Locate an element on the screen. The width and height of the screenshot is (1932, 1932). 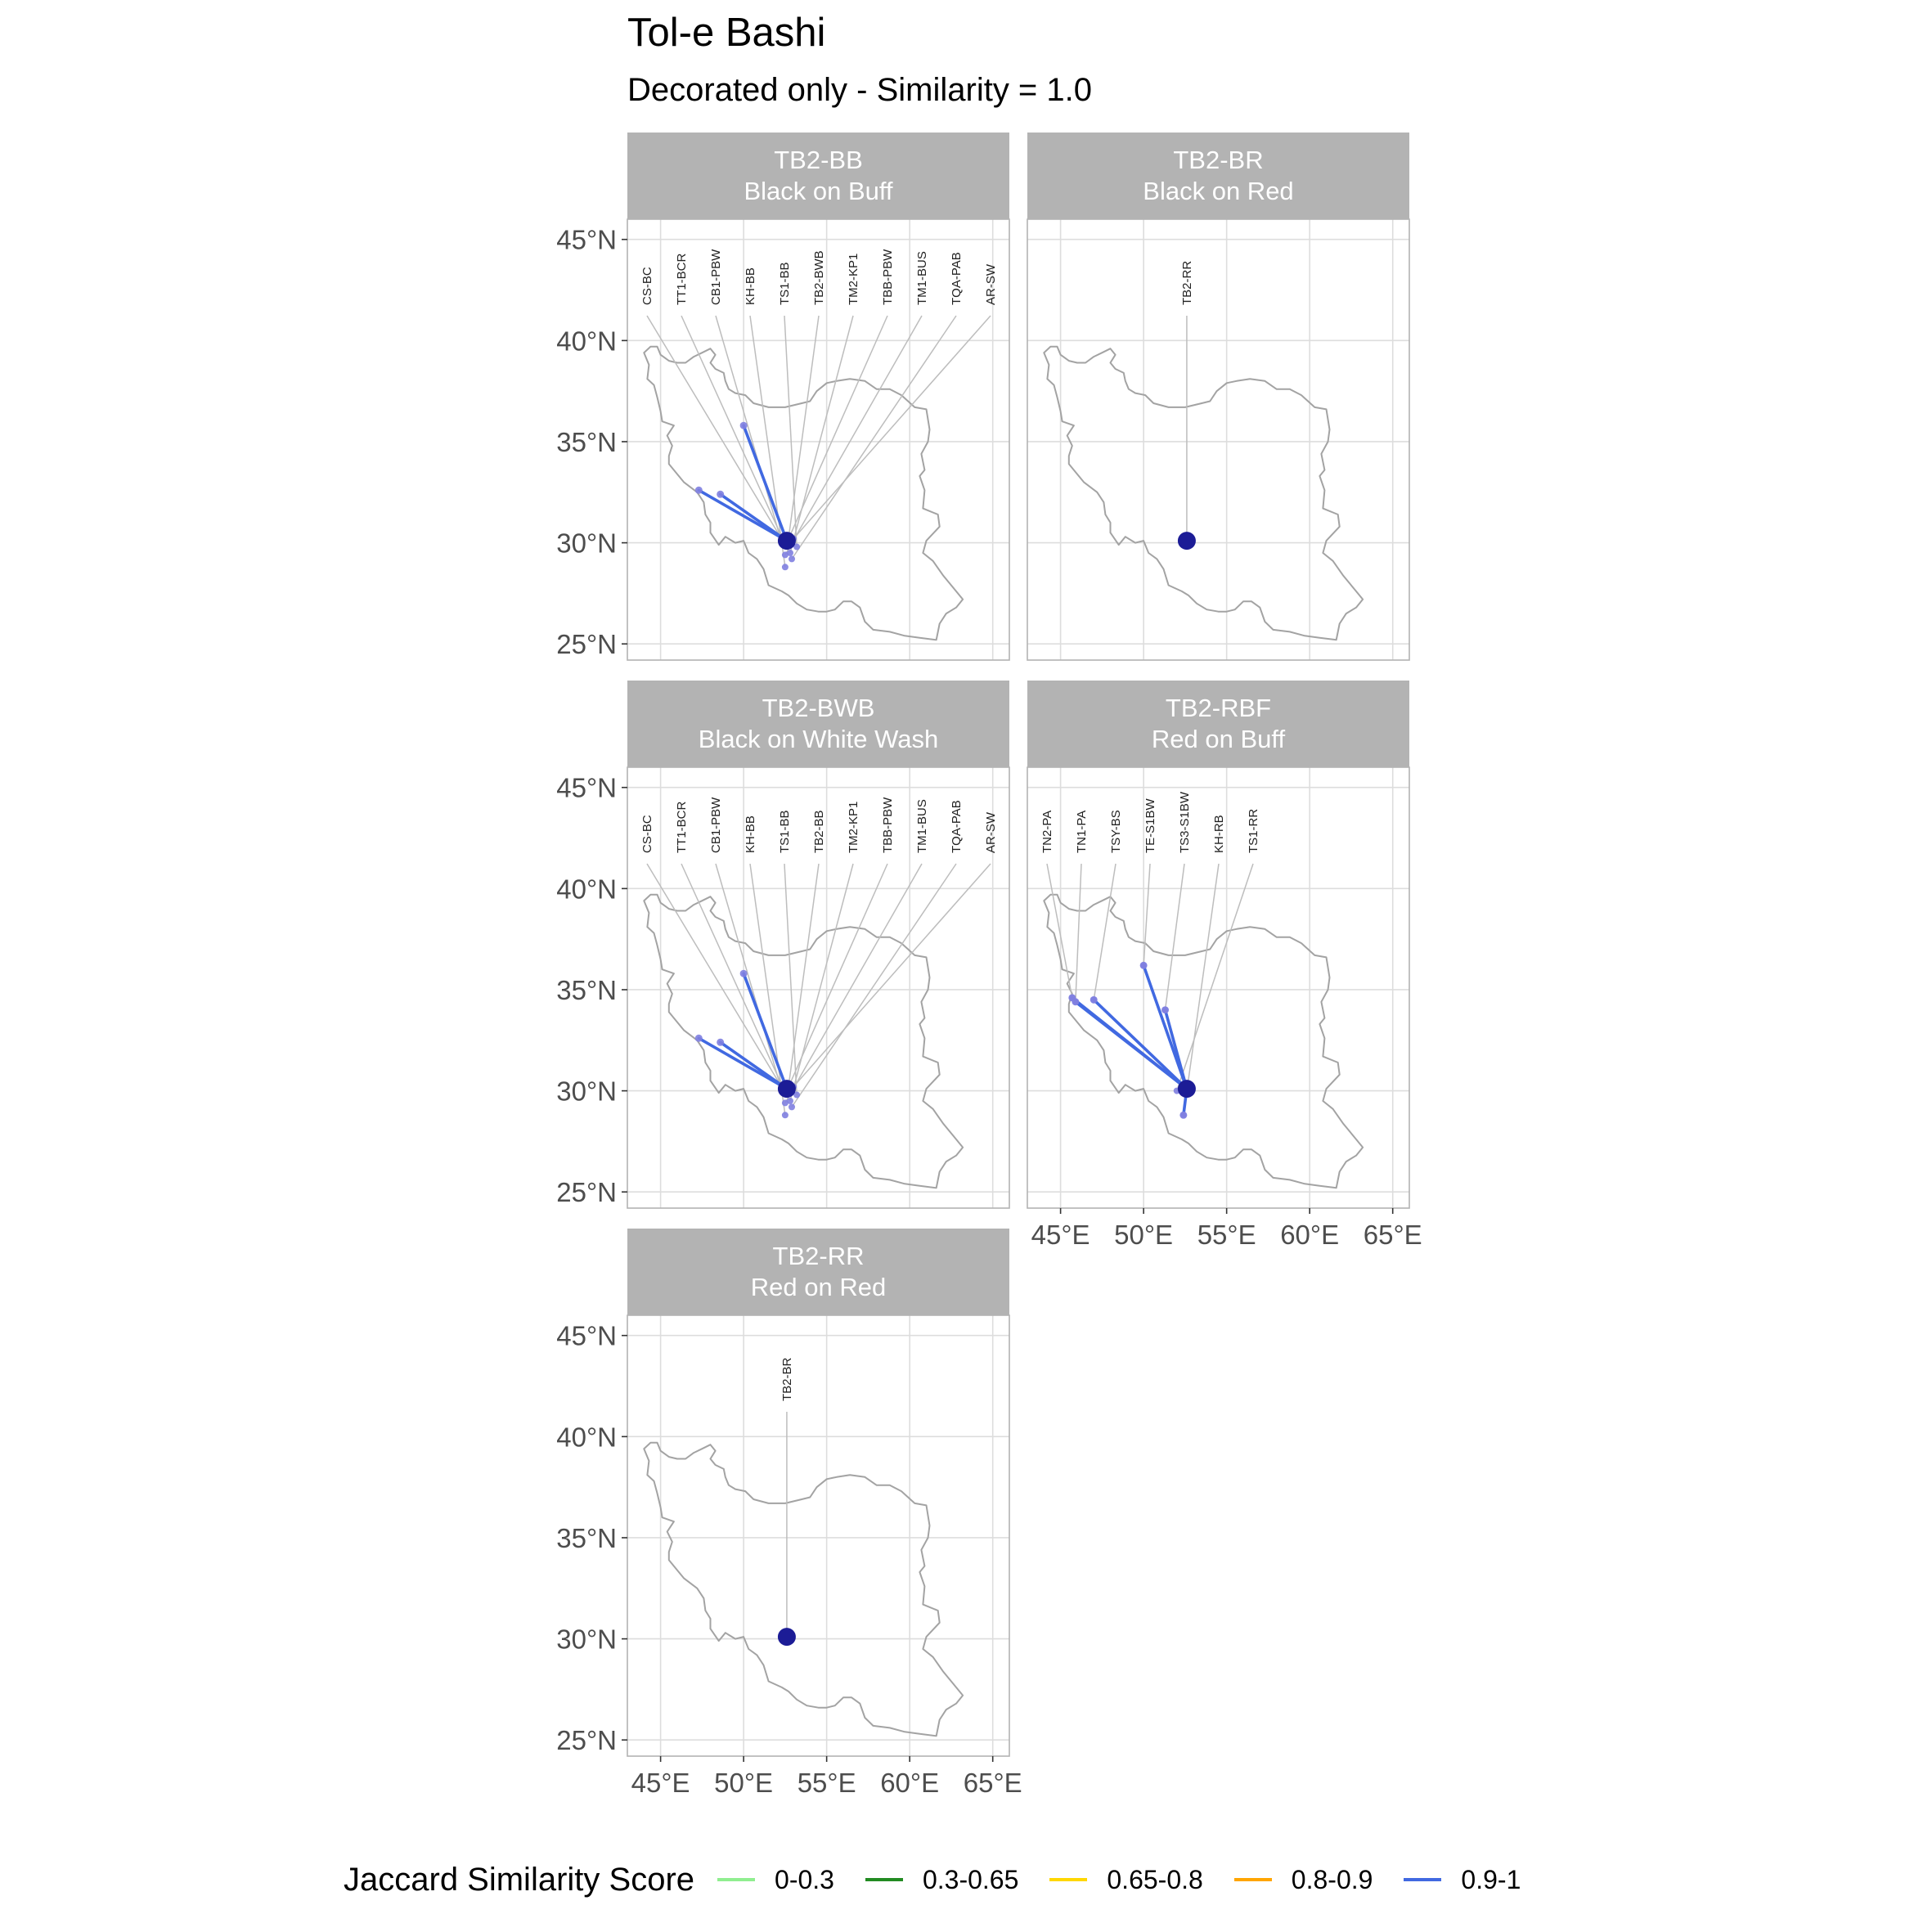
facet-strip-name: Red on Buff is located at coordinates (1219, 739).